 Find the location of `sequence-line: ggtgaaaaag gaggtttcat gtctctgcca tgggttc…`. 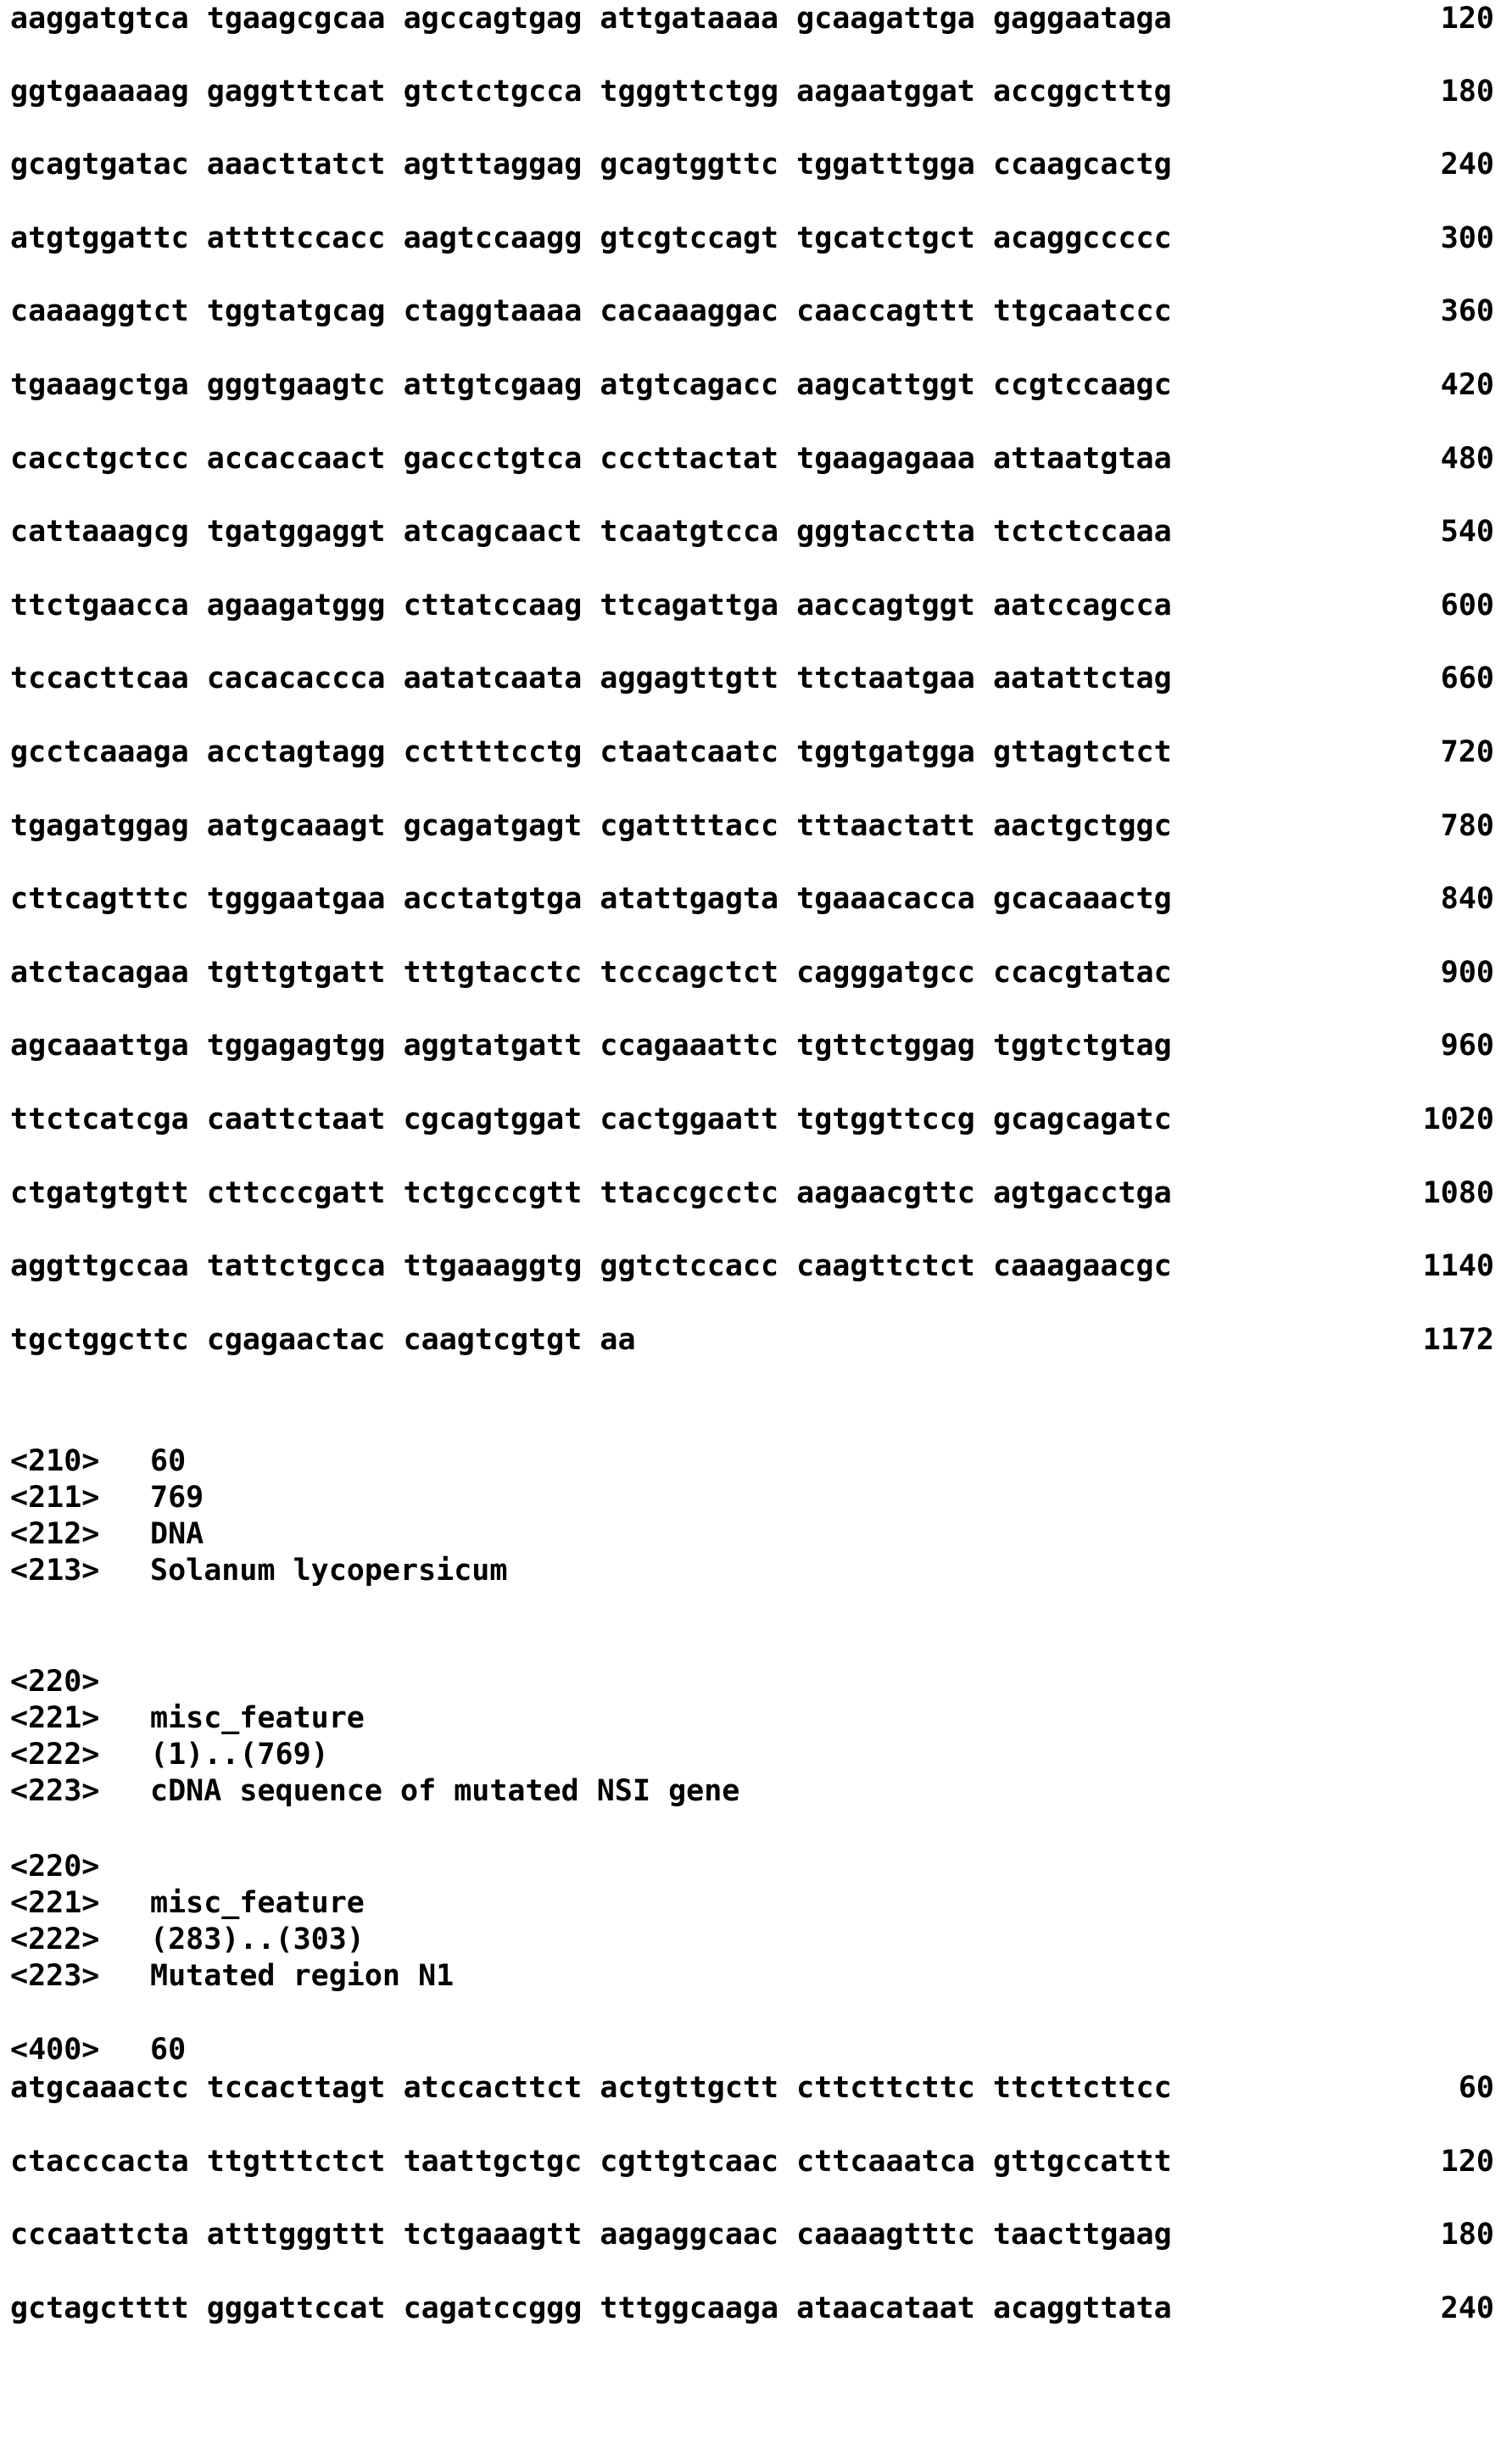

sequence-line: ggtgaaaaag gaggtttcat gtctctgcca tgggttc… is located at coordinates (756, 91).